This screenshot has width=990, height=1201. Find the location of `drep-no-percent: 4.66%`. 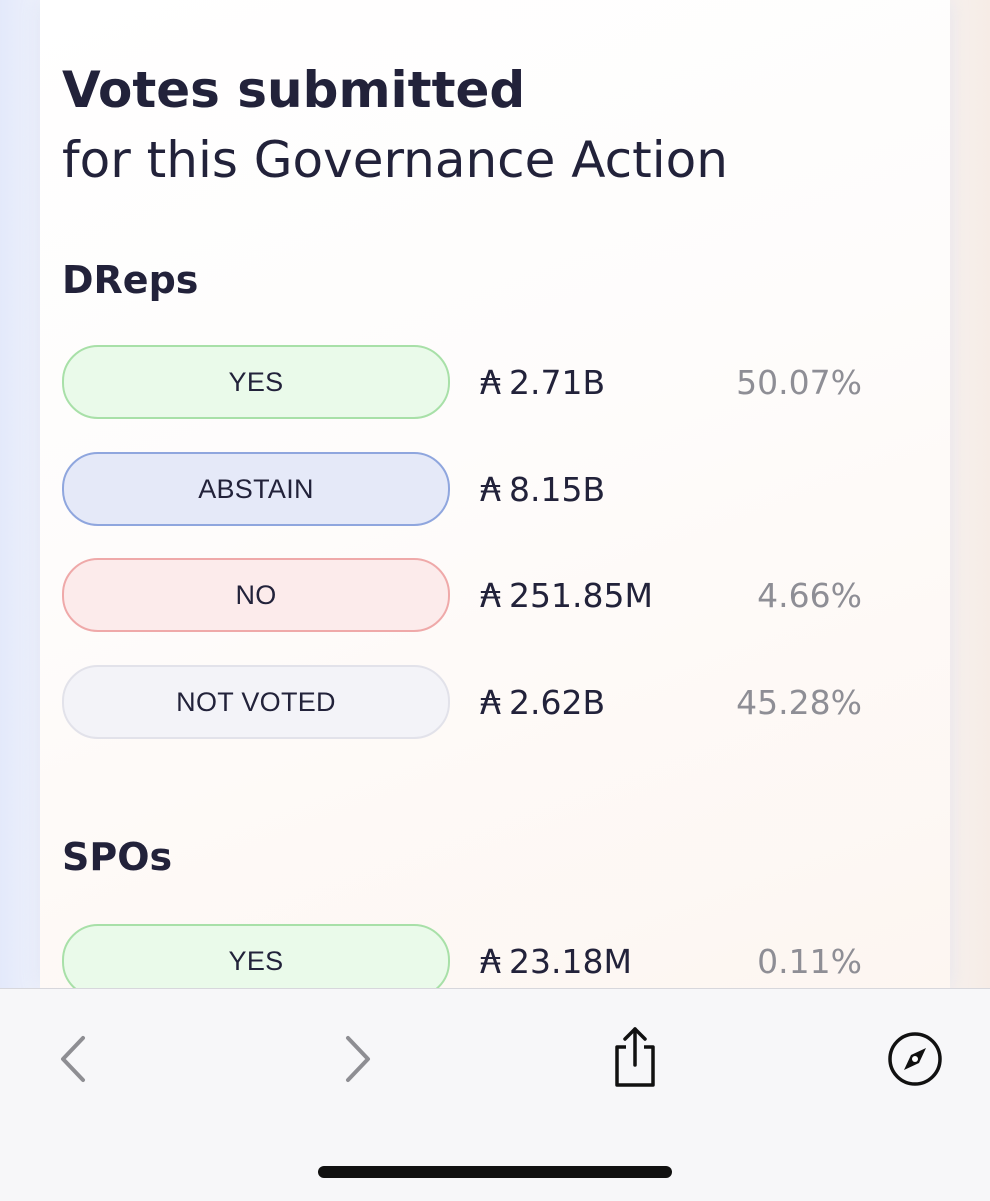

drep-no-percent: 4.66% is located at coordinates (809, 595).